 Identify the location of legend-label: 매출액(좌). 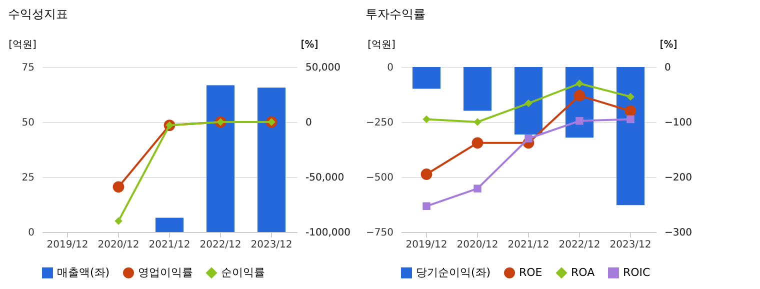
(83, 272).